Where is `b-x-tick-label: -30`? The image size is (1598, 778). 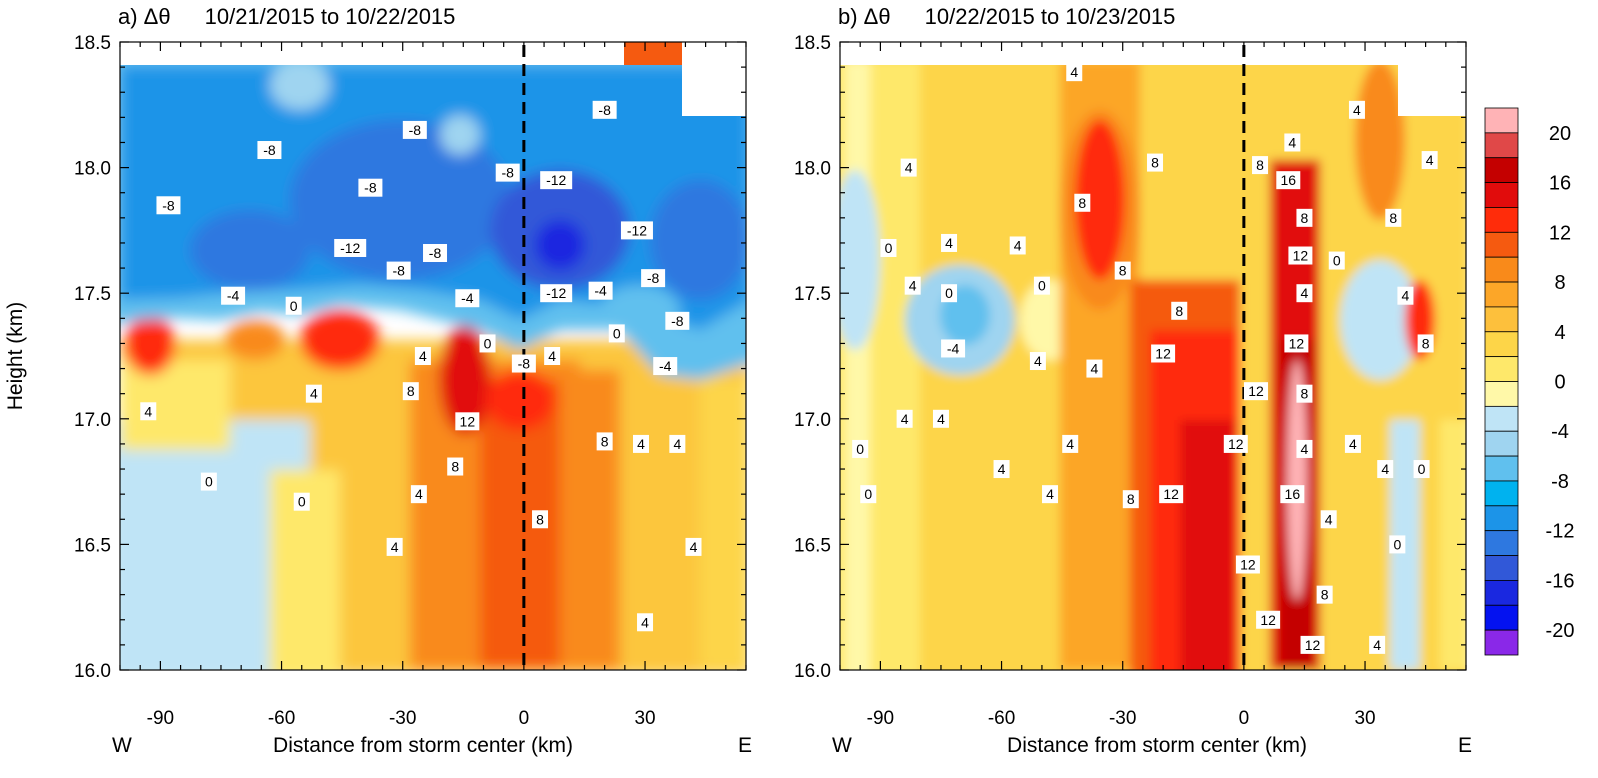
b-x-tick-label: -30 is located at coordinates (1122, 718).